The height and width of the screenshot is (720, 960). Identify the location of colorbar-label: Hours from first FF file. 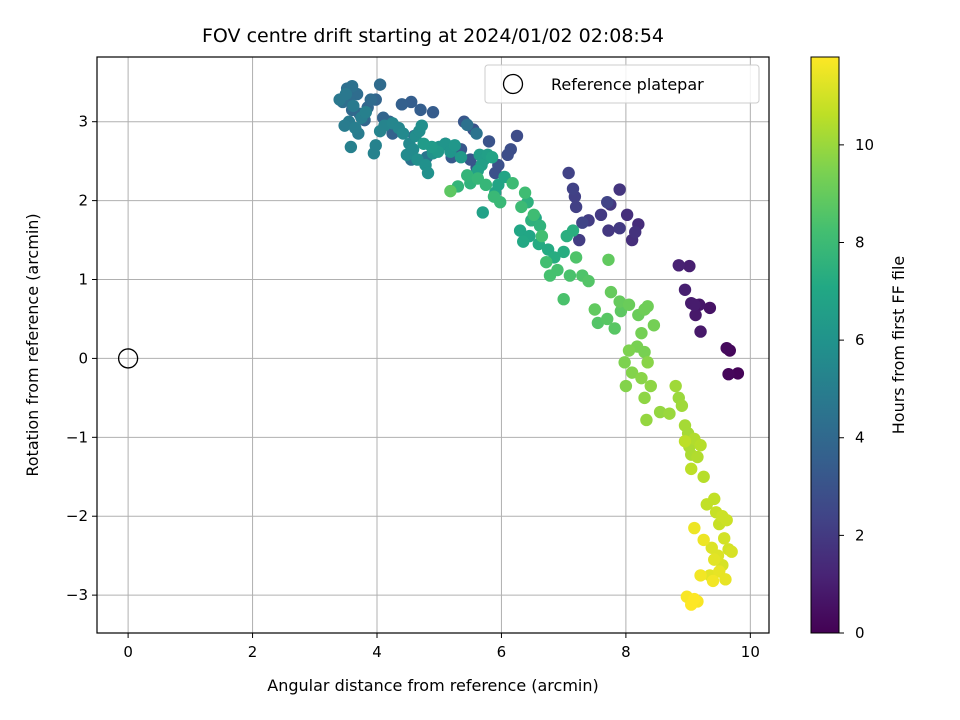
(898, 345).